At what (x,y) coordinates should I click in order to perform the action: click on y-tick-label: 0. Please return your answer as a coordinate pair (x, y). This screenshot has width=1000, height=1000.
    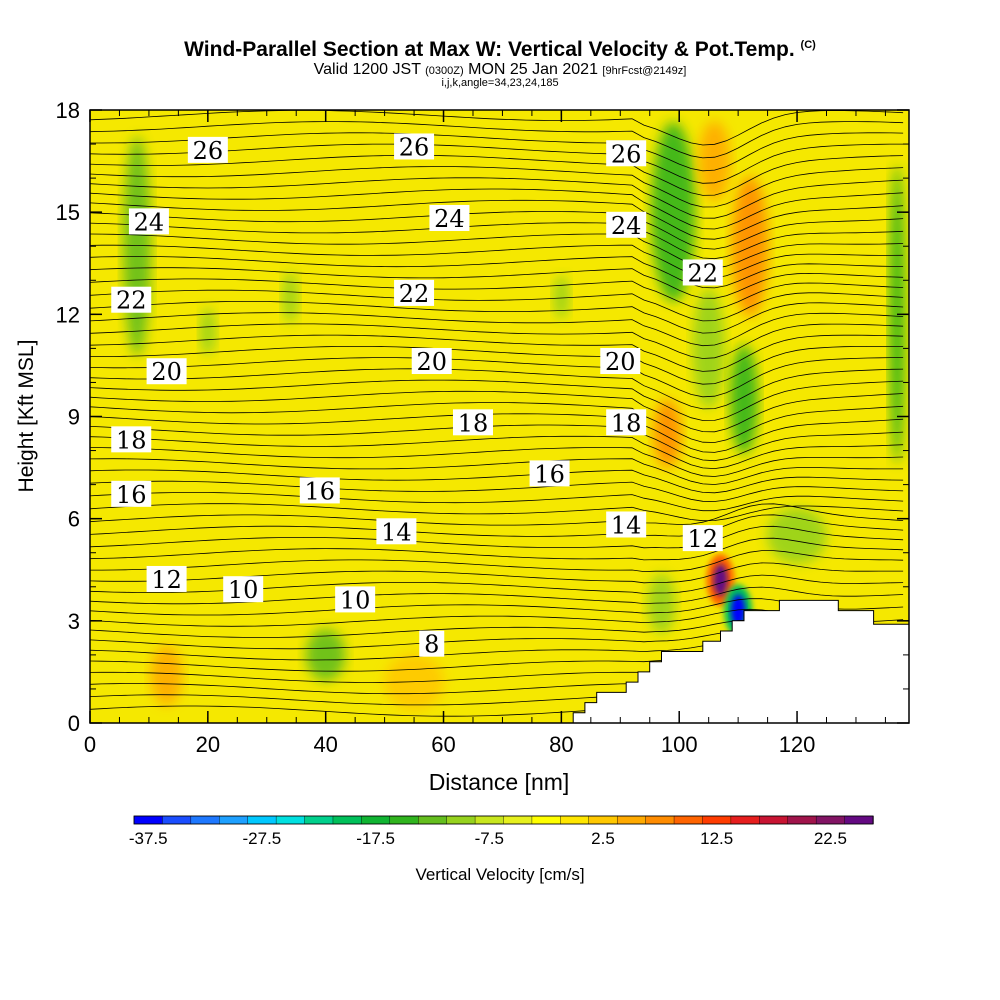
    Looking at the image, I should click on (74, 723).